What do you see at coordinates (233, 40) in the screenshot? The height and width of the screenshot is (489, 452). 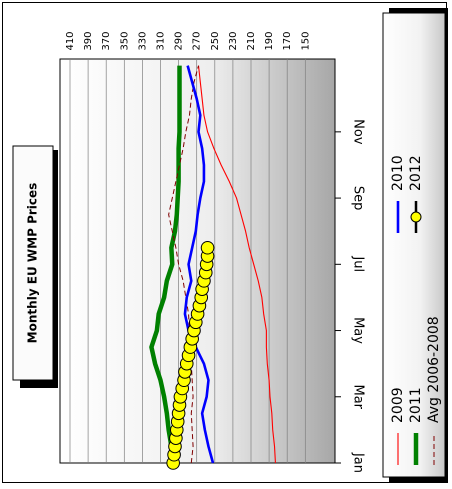 I see `value-tick-label: 230` at bounding box center [233, 40].